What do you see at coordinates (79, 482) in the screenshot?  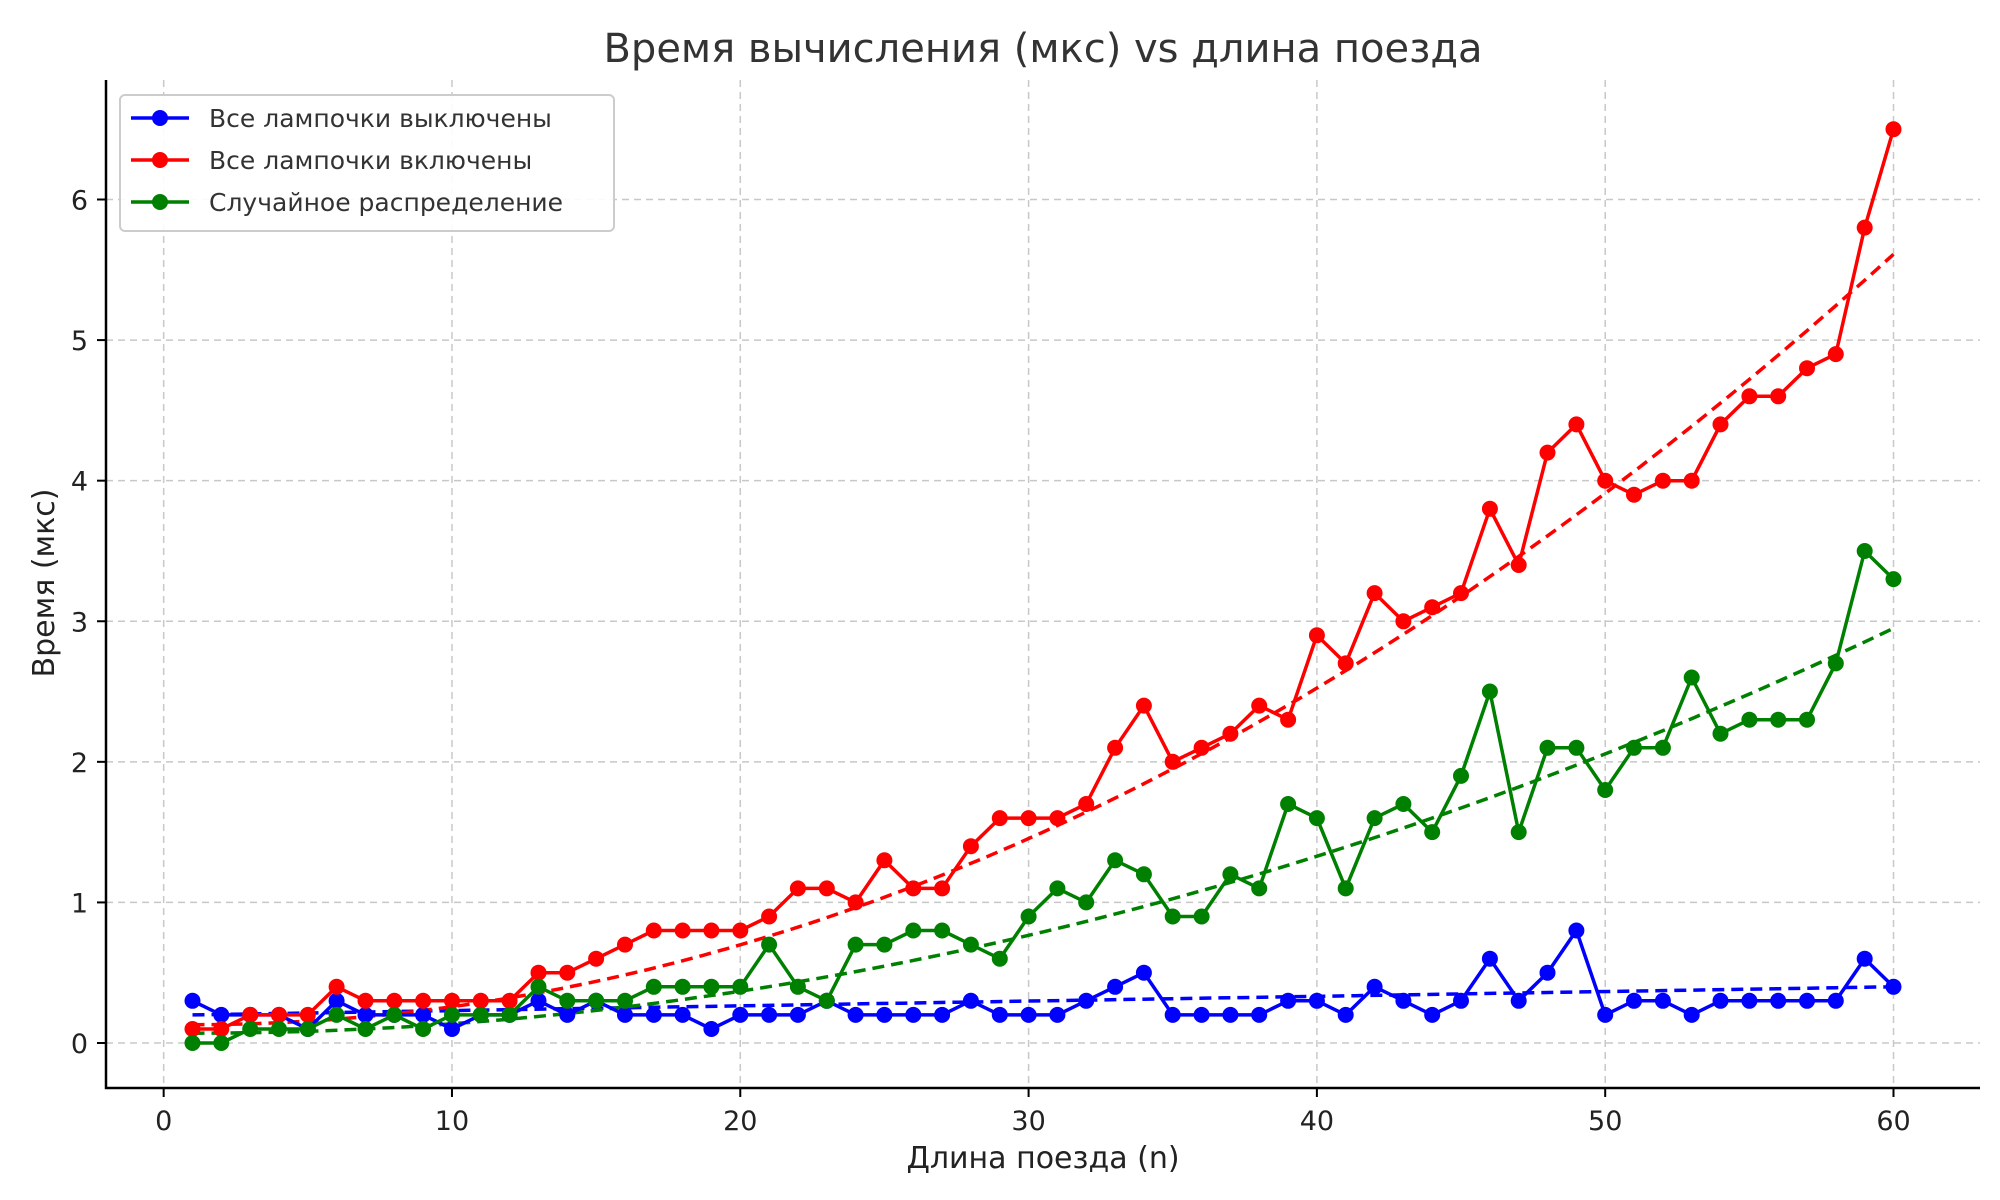 I see `y-tick-label: 4` at bounding box center [79, 482].